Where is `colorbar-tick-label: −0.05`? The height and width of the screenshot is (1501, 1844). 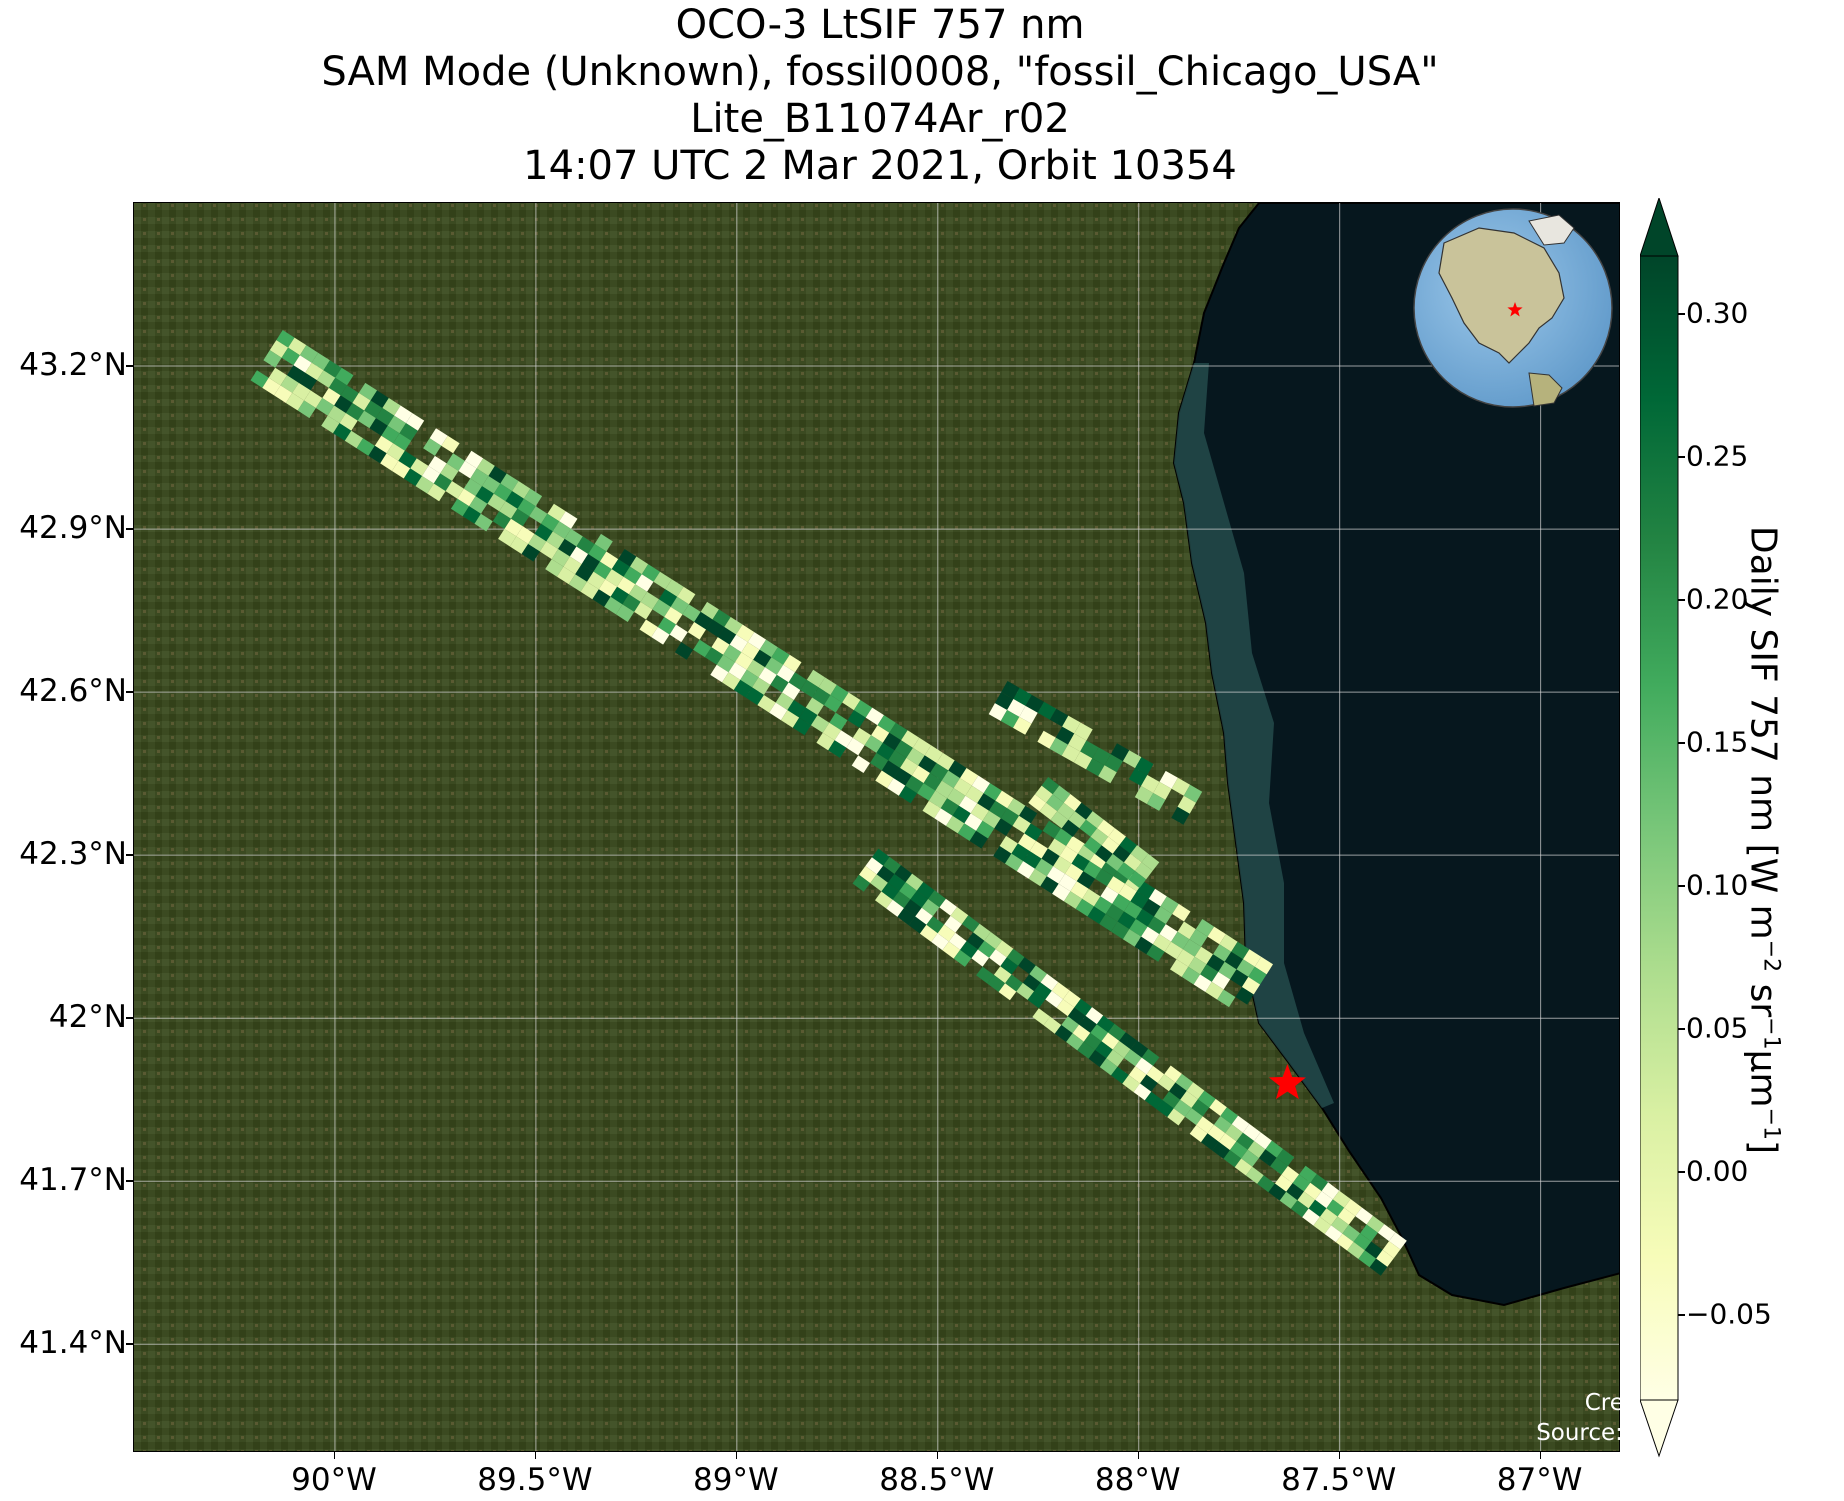
colorbar-tick-label: −0.05 is located at coordinates (1729, 1314).